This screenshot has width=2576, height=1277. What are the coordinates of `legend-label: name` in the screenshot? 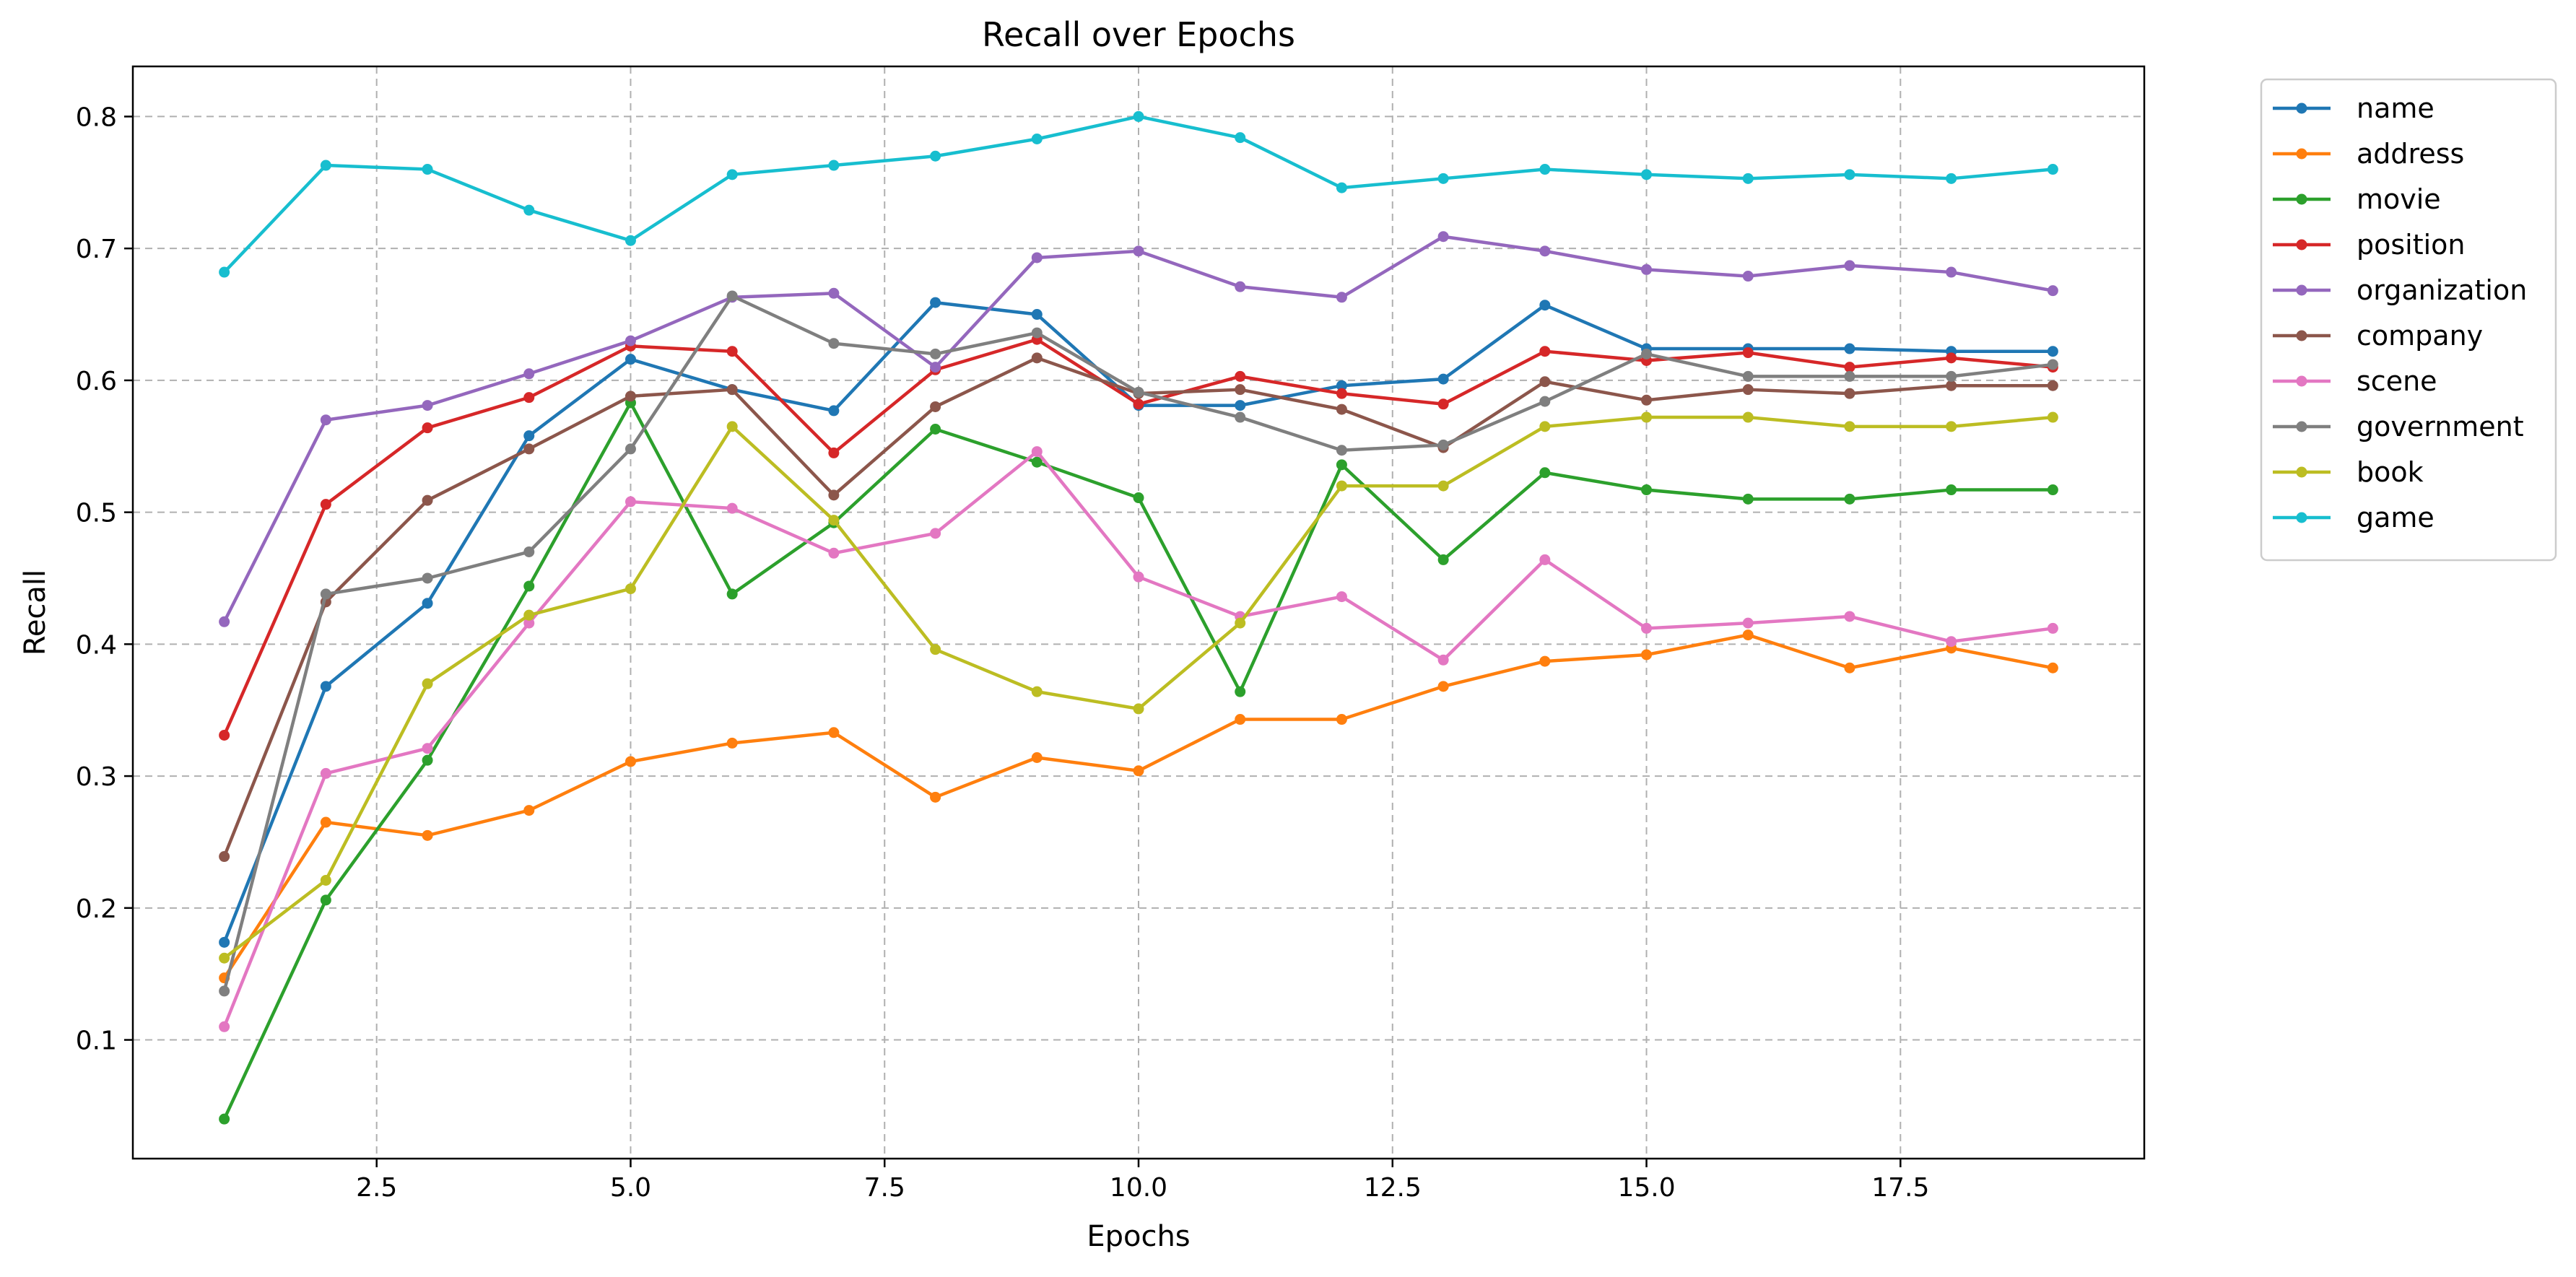 It's located at (2395, 108).